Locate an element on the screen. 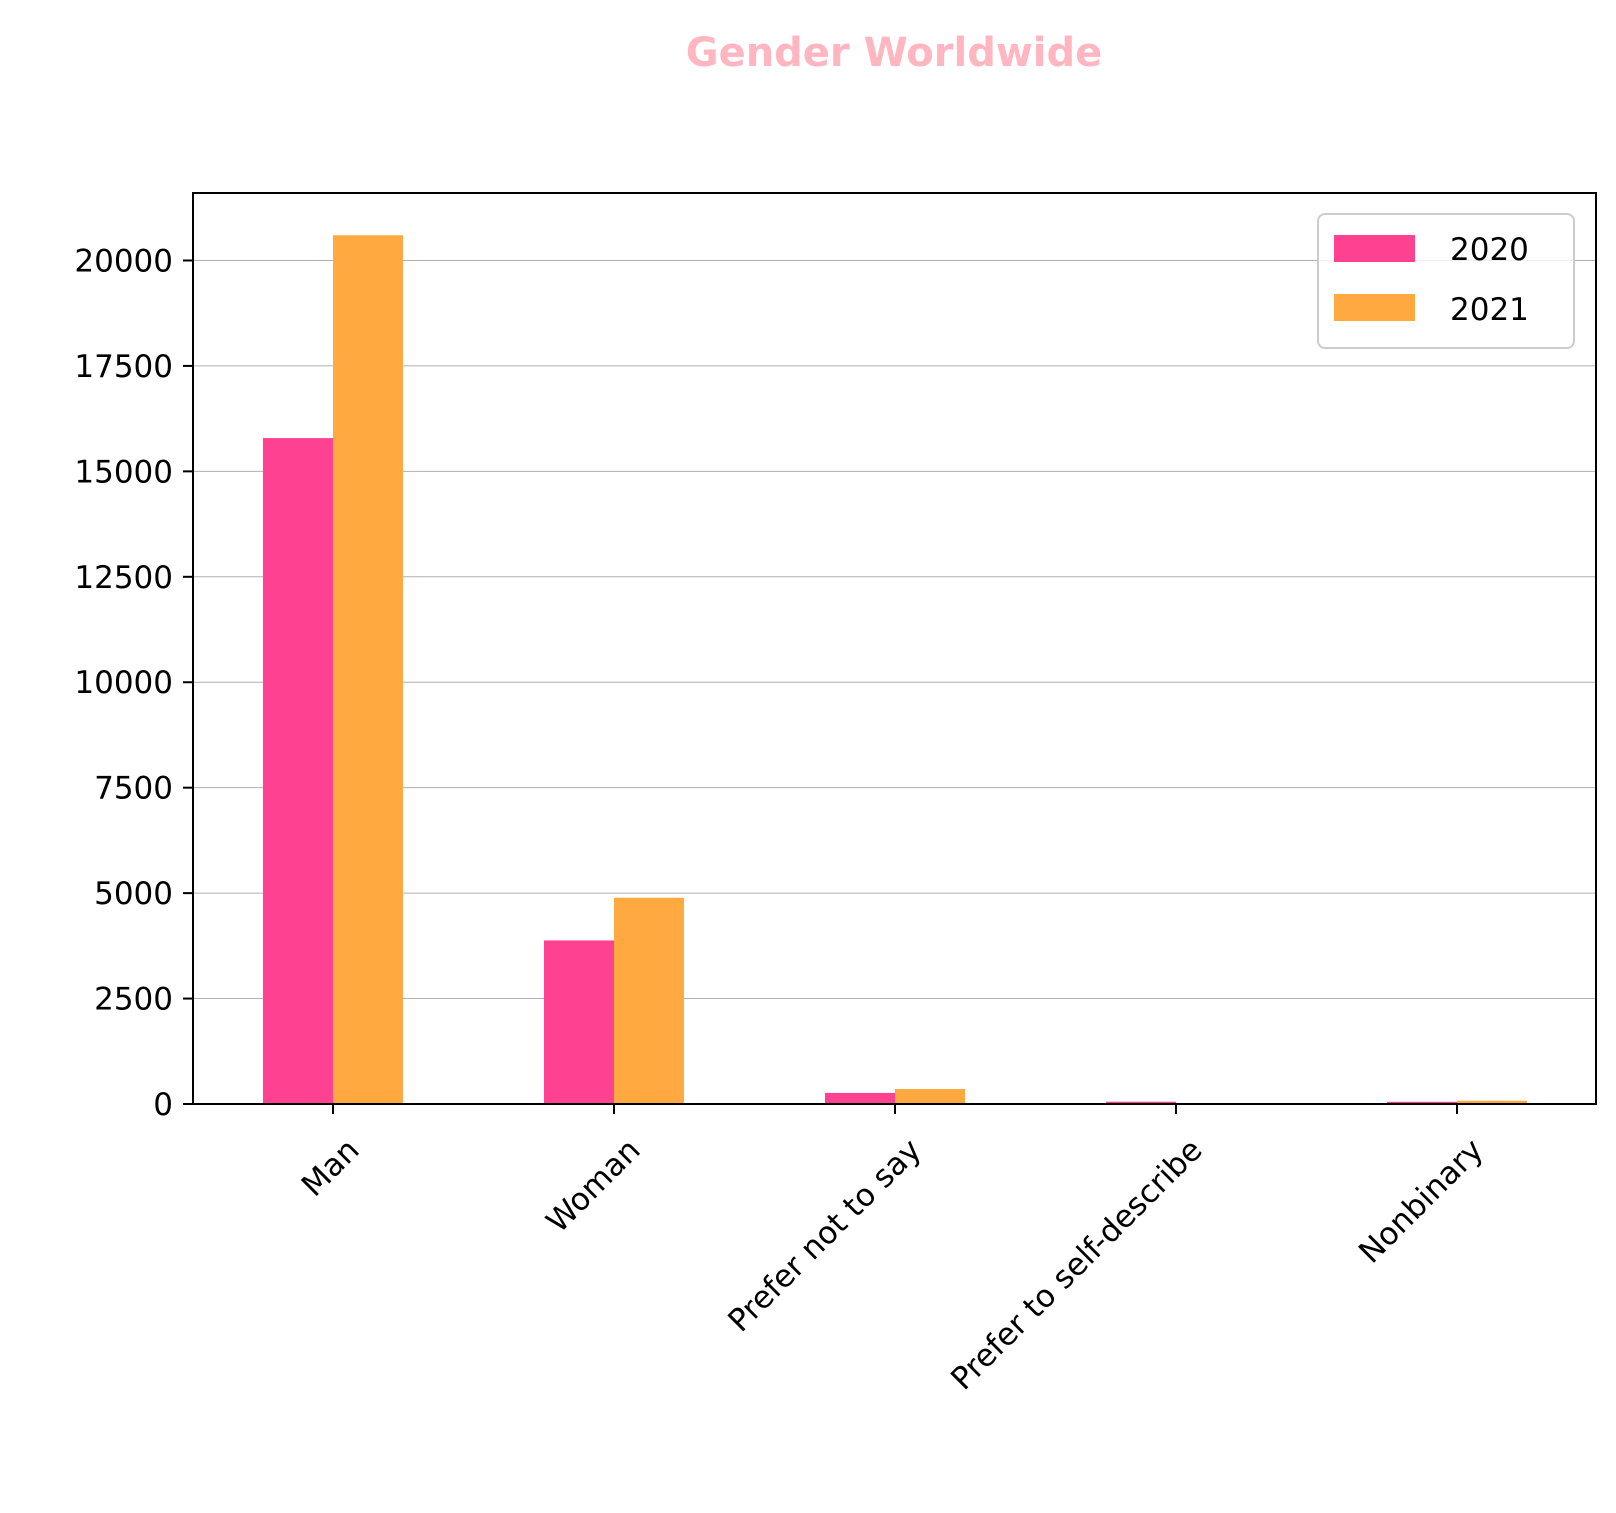  bar-2021-man is located at coordinates (368, 670).